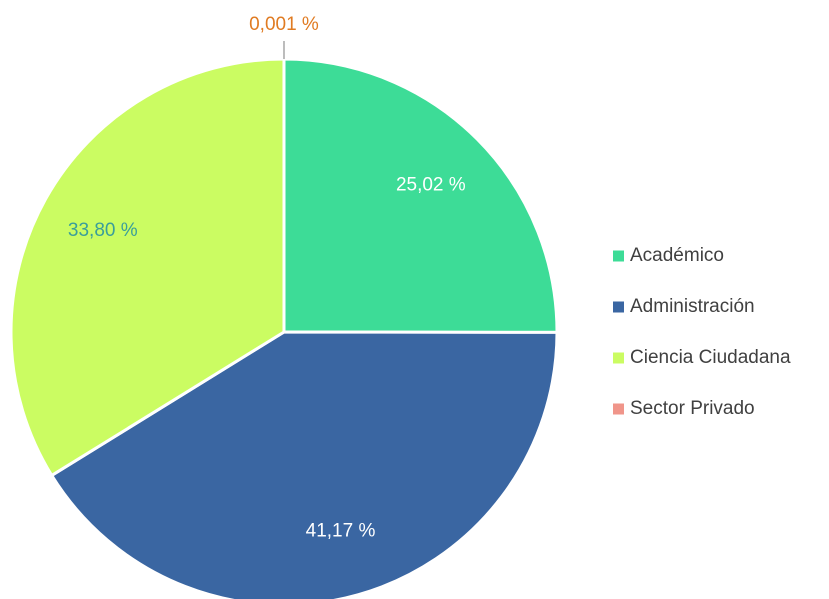  Describe the element at coordinates (677, 255) in the screenshot. I see `legend-label: Académico` at that location.